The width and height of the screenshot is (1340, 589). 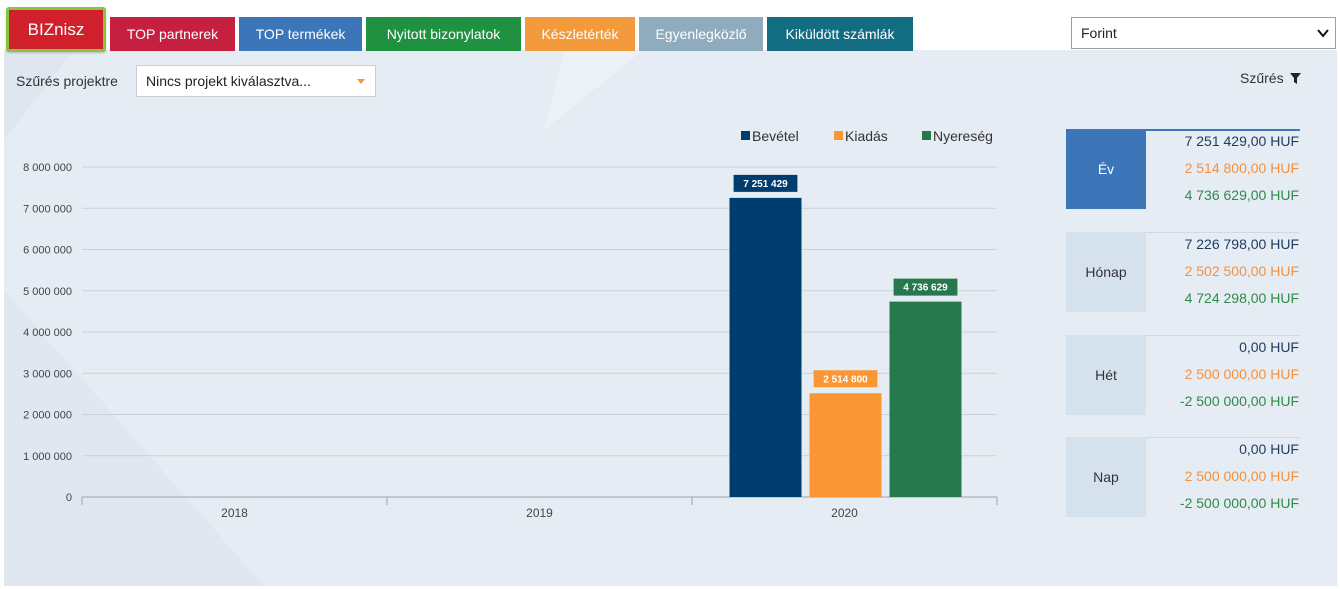 What do you see at coordinates (443, 34) in the screenshot?
I see `tab-open-documents: Nyitott bizonylatok` at bounding box center [443, 34].